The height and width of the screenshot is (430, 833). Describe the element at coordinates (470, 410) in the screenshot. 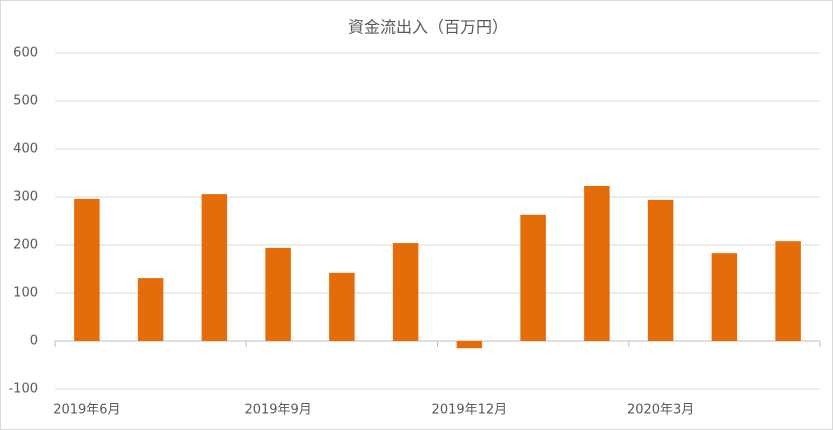

I see `x-tick-label: 2019年12月` at that location.